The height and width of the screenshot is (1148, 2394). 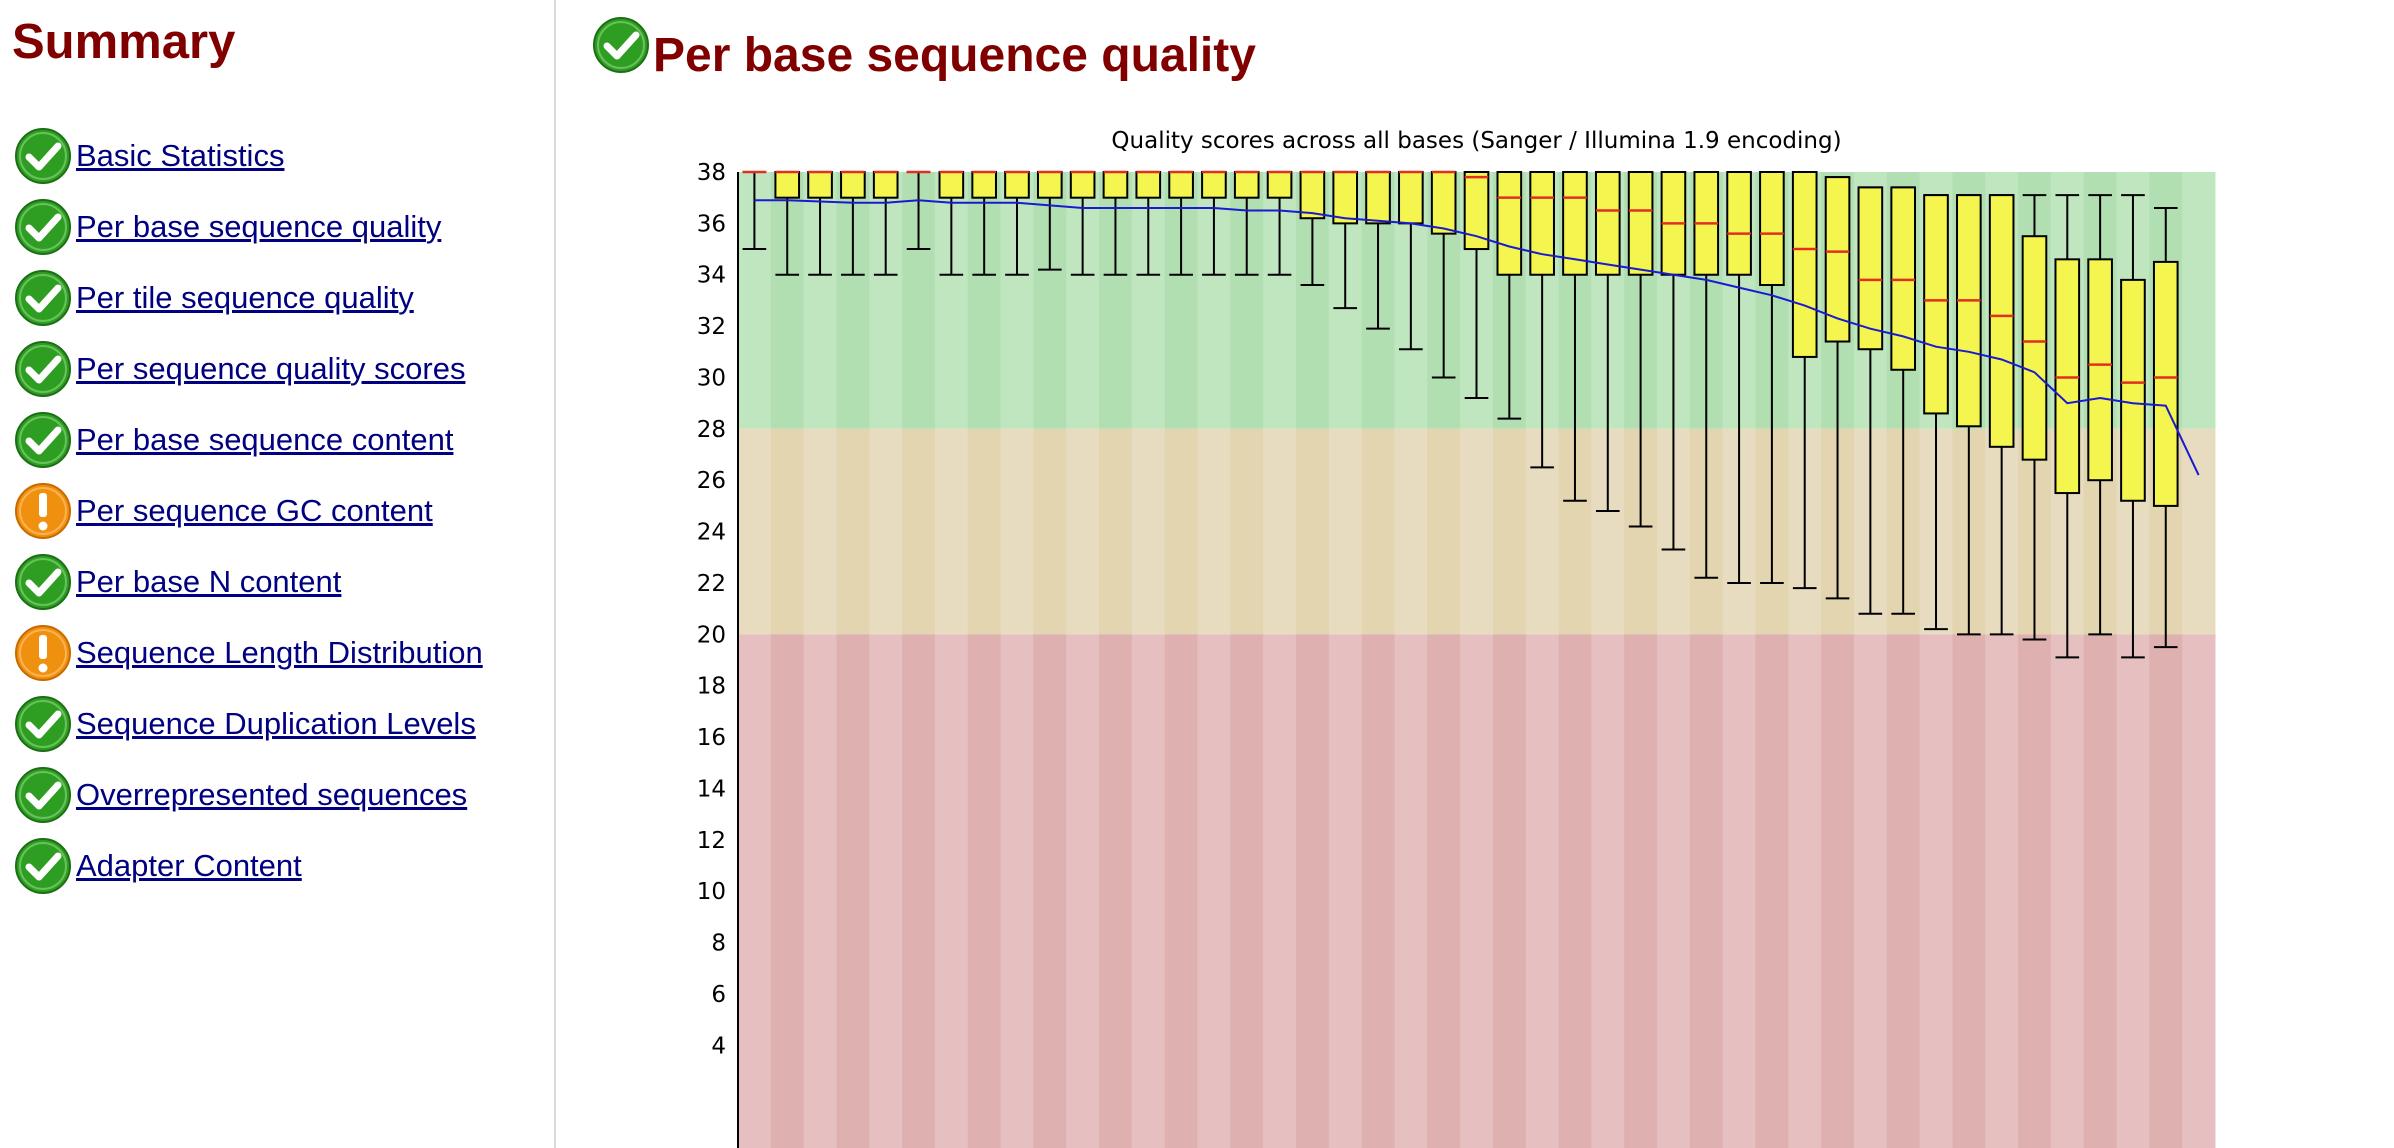 What do you see at coordinates (711, 789) in the screenshot?
I see `y-tick-label: 14` at bounding box center [711, 789].